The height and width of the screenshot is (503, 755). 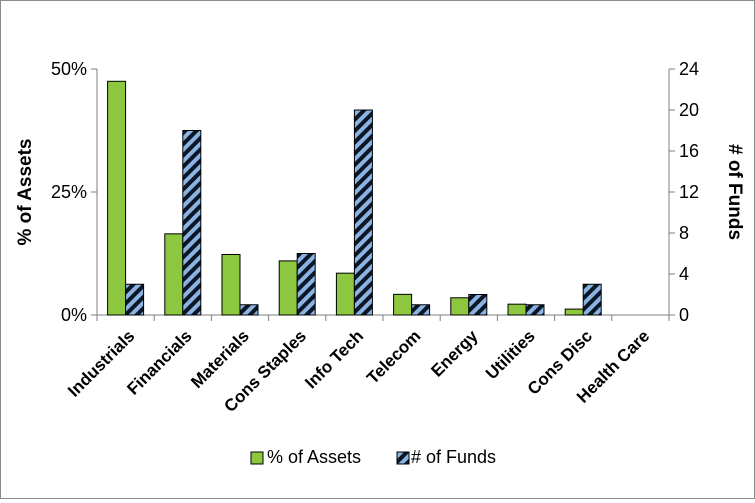 I want to click on legend: % of Assets # of Funds, so click(x=373, y=457).